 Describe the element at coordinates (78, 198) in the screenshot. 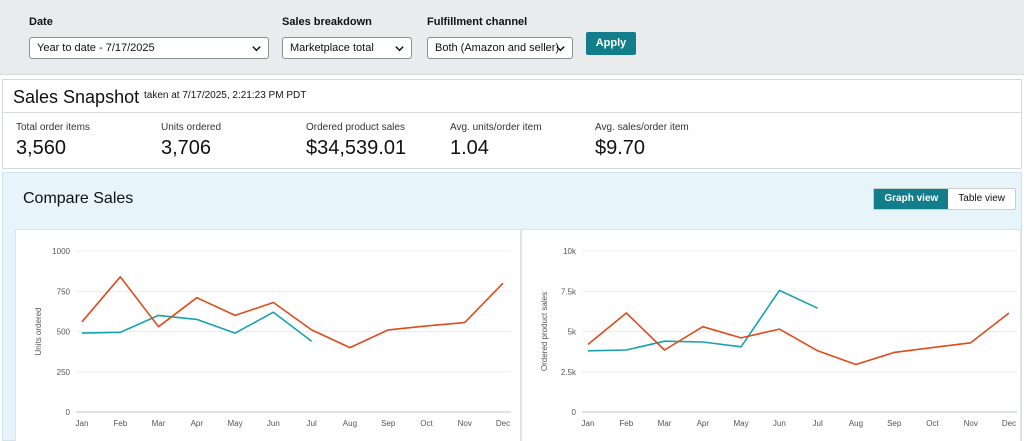

I see `compare-sales-title: Compare Sales` at that location.